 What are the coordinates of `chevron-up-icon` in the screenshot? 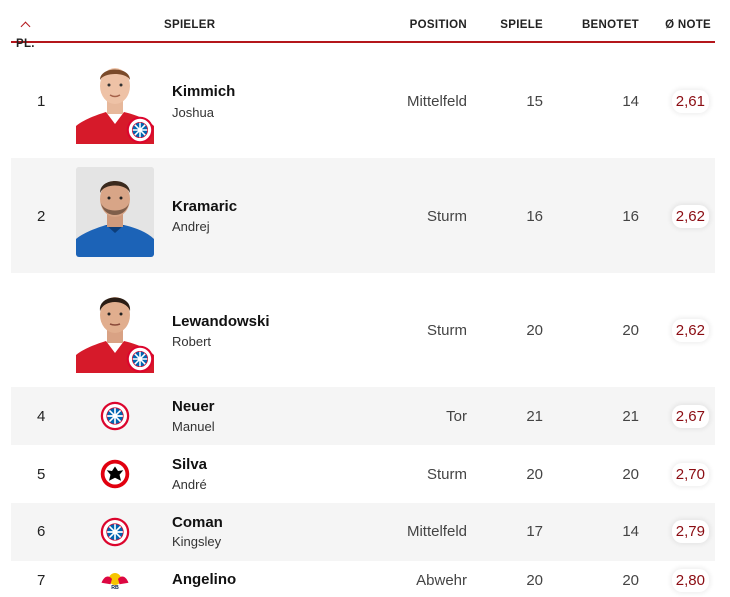 It's located at (25, 26).